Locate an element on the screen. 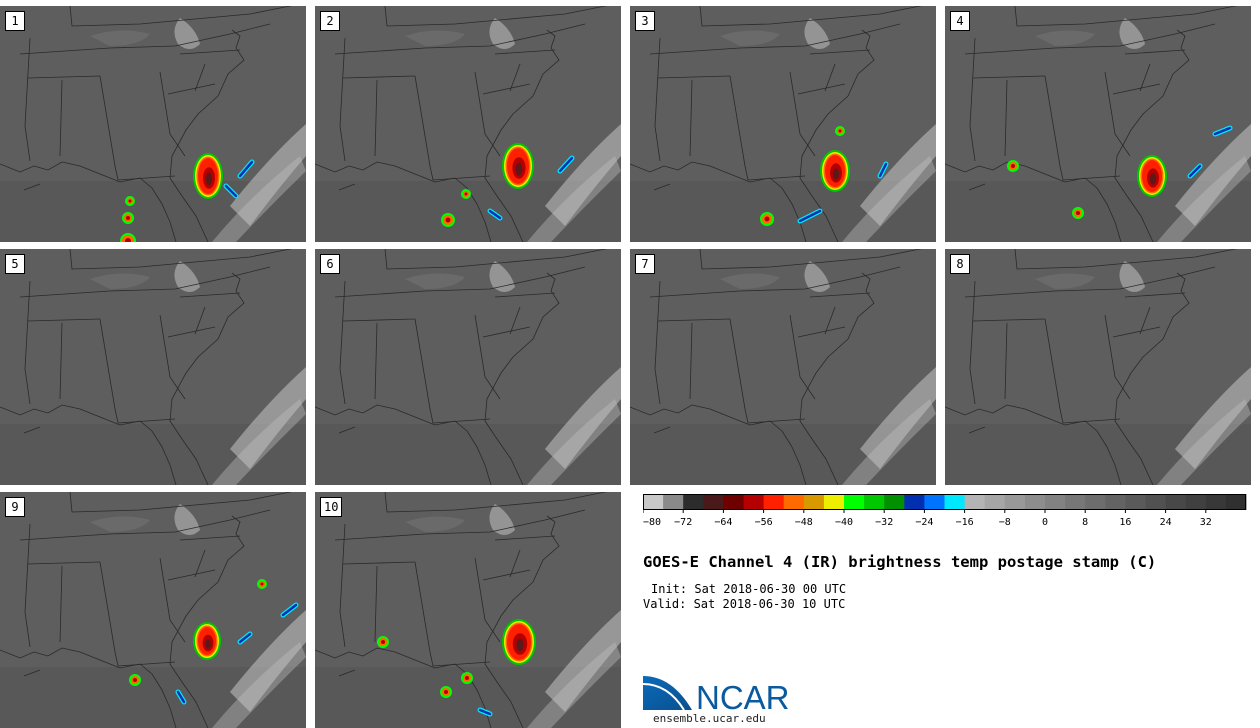  legend-tick-label: −16 is located at coordinates (965, 522).